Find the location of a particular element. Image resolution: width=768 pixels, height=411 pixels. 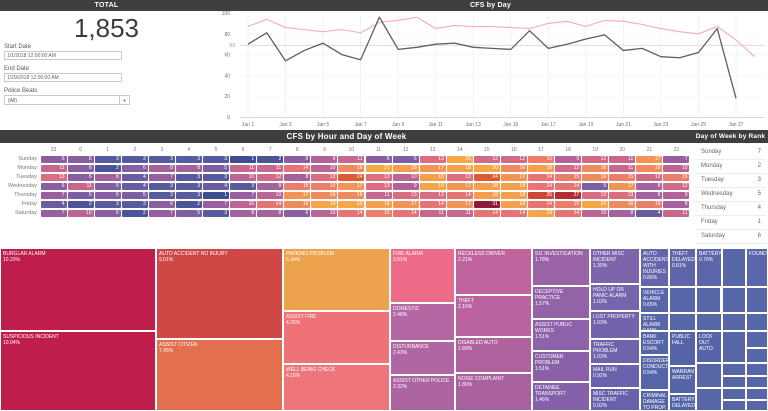

treemap-cell: ASSIST FIRE 4.26% is located at coordinates (336, 337).